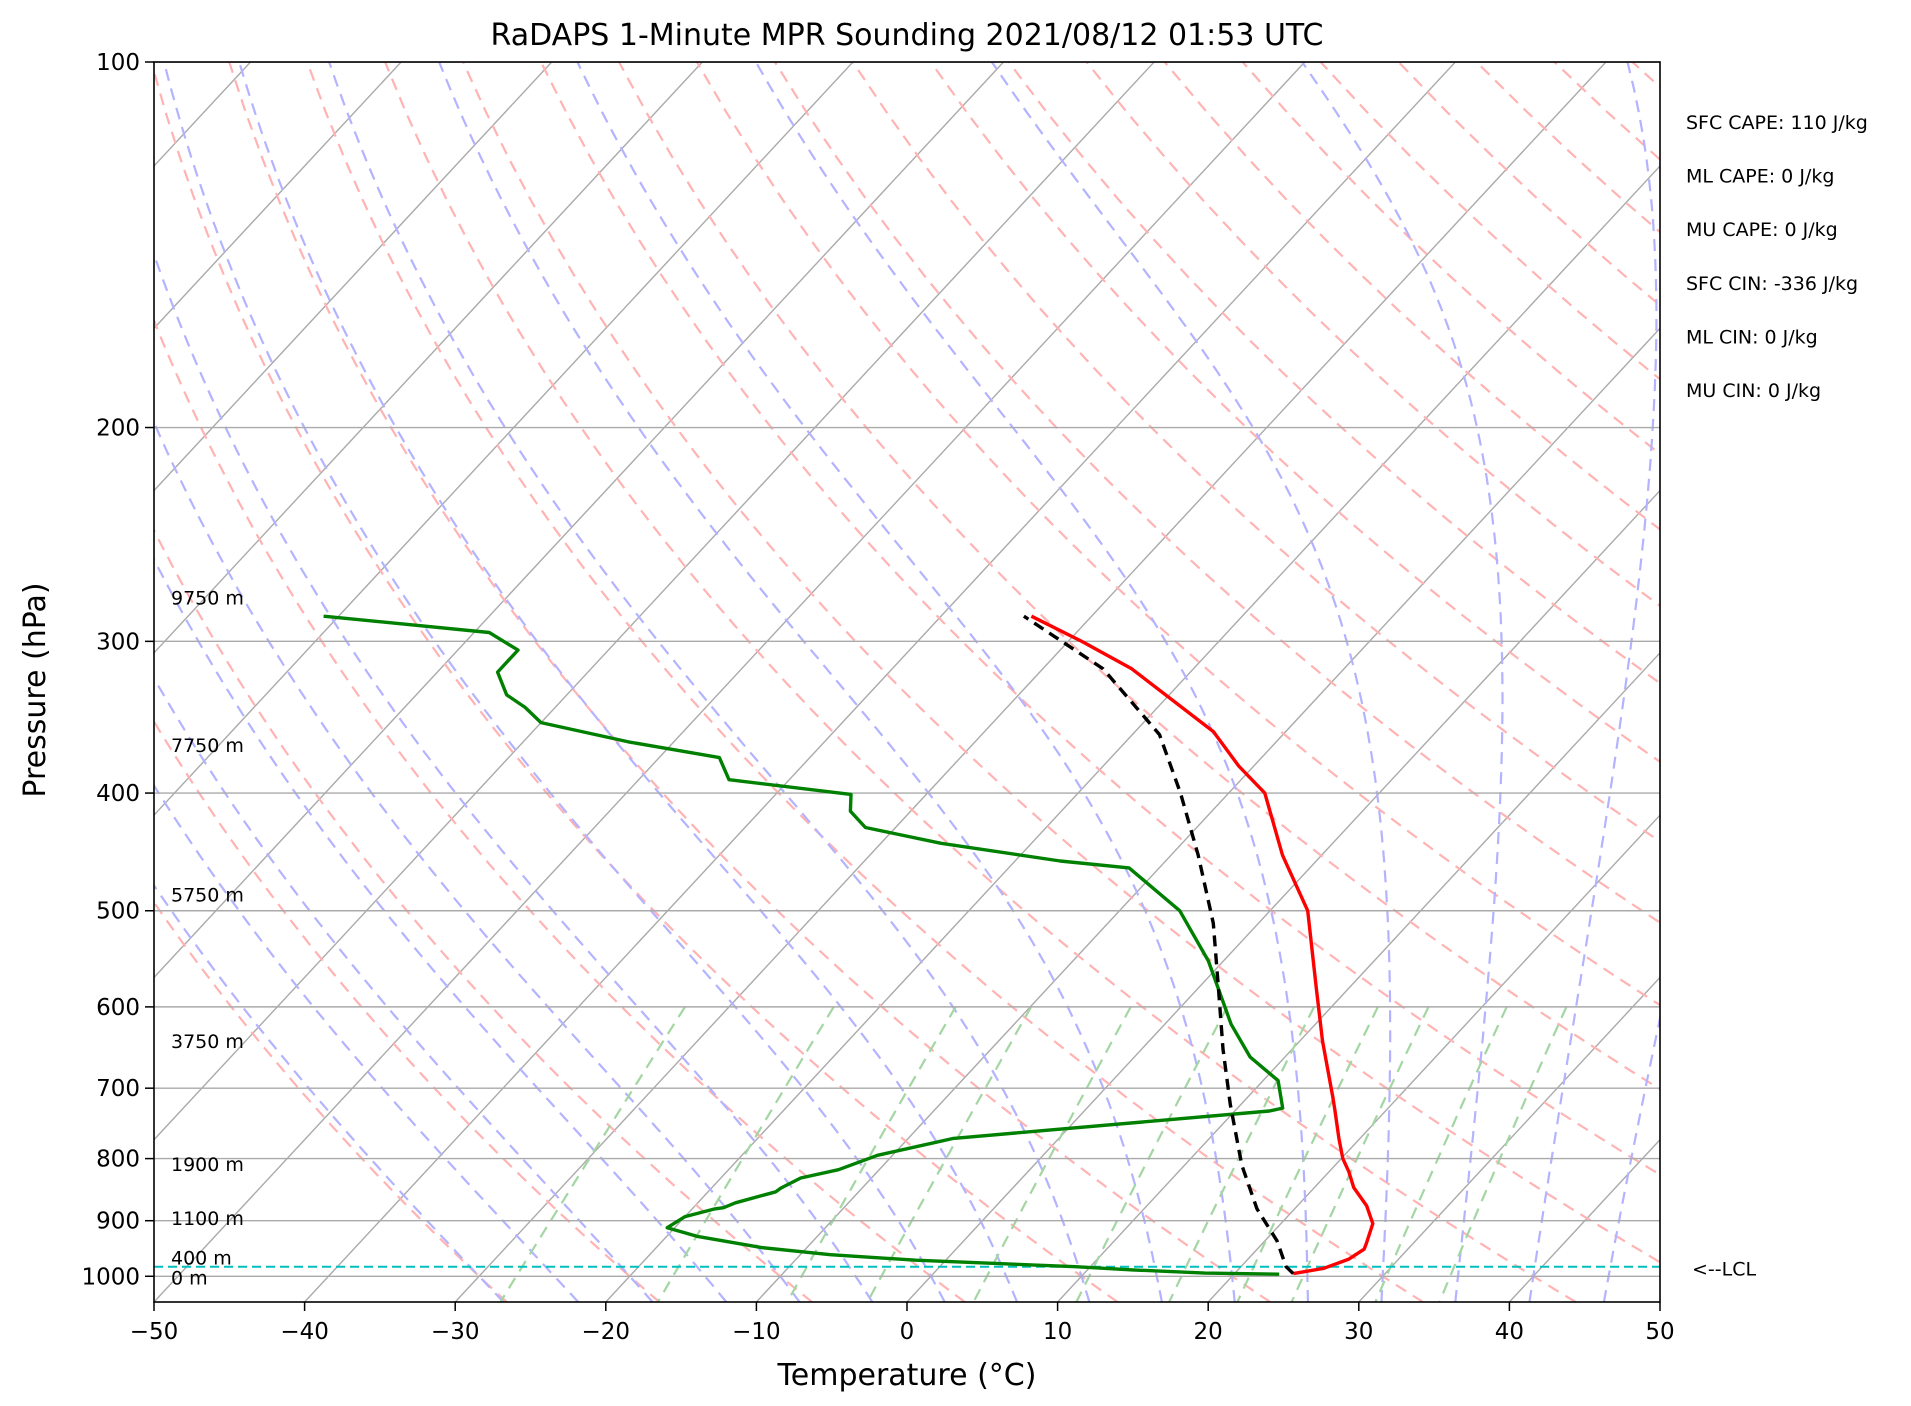 Image resolution: width=1911 pixels, height=1406 pixels. What do you see at coordinates (201, 1258) in the screenshot?
I see `height-label: 400 m` at bounding box center [201, 1258].